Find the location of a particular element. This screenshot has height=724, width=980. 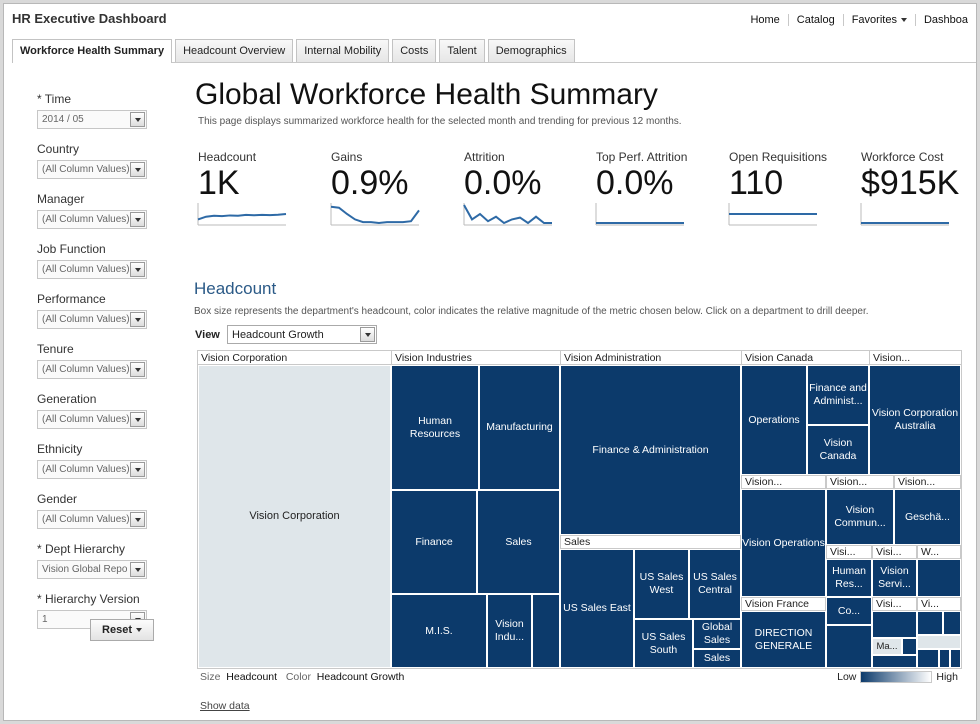

tile-vision-corporation: Vision Corporation is located at coordinates (294, 516).